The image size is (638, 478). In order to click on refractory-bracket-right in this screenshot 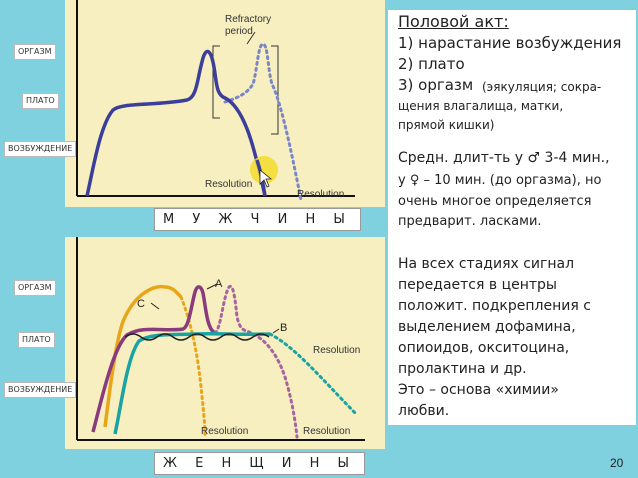, I will do `click(275, 90)`.